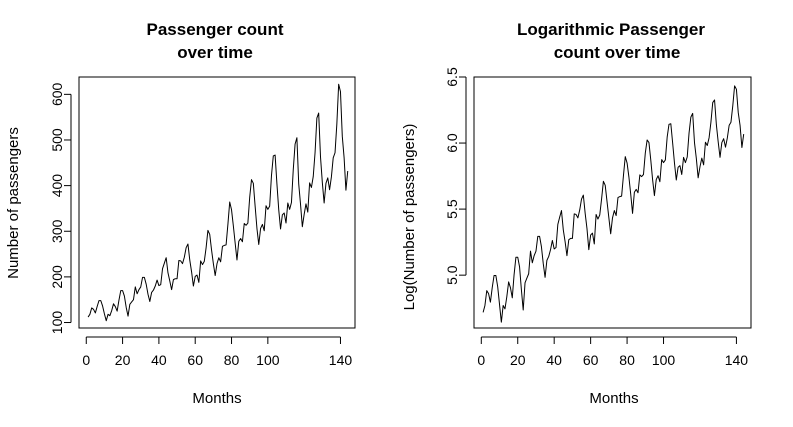 The width and height of the screenshot is (793, 427). Describe the element at coordinates (617, 52) in the screenshot. I see `chart-title-line-2: count over time` at that location.